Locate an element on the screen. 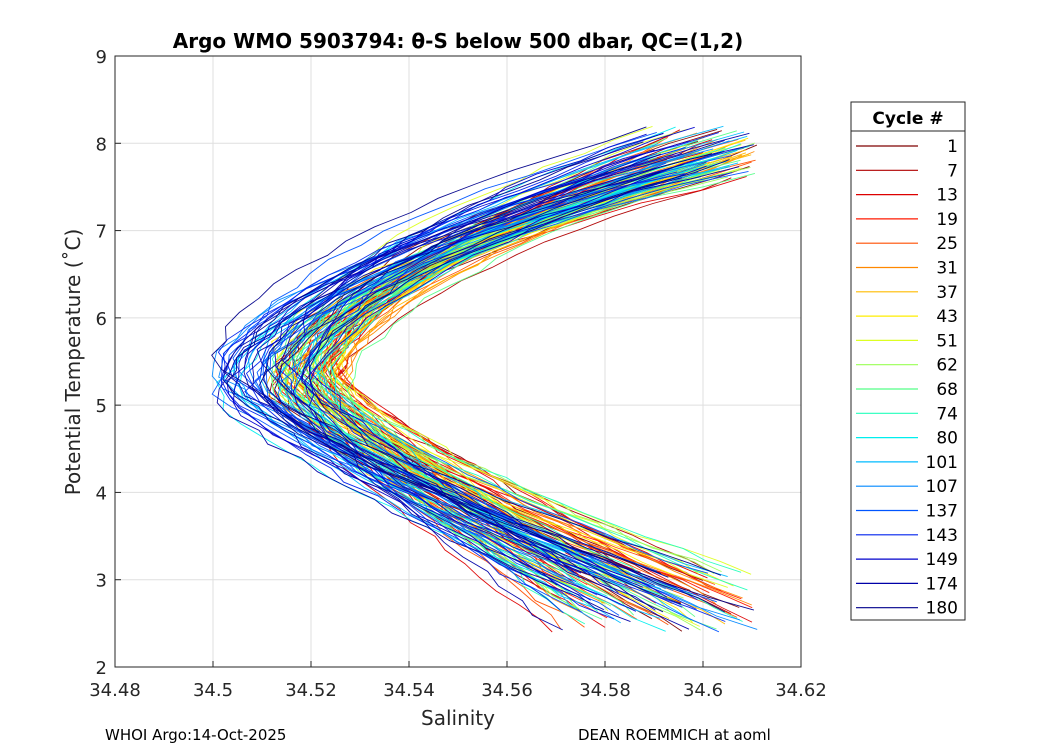  x-tick-label: 34.62 is located at coordinates (801, 690).